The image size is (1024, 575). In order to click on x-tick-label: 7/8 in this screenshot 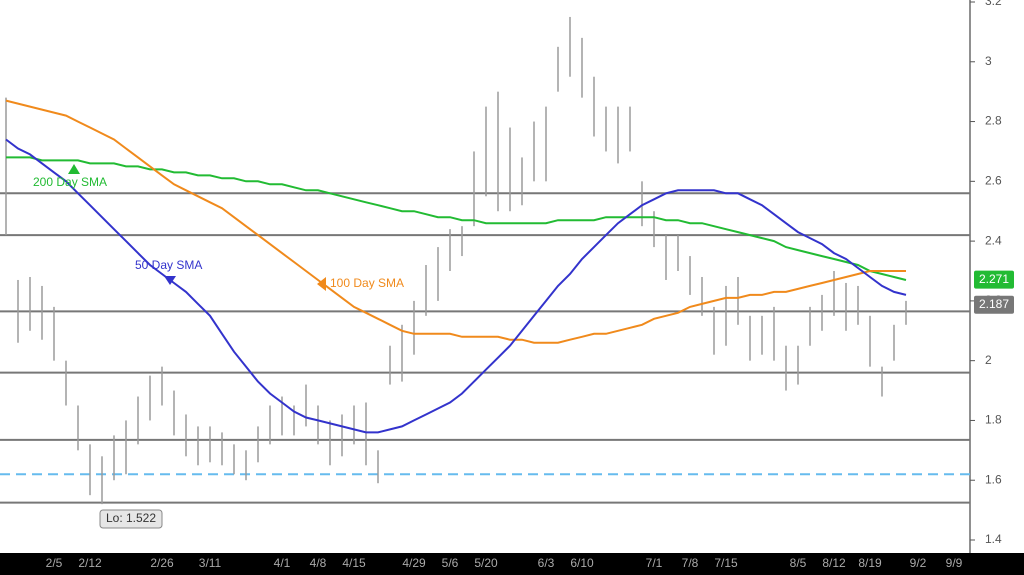, I will do `click(690, 563)`.